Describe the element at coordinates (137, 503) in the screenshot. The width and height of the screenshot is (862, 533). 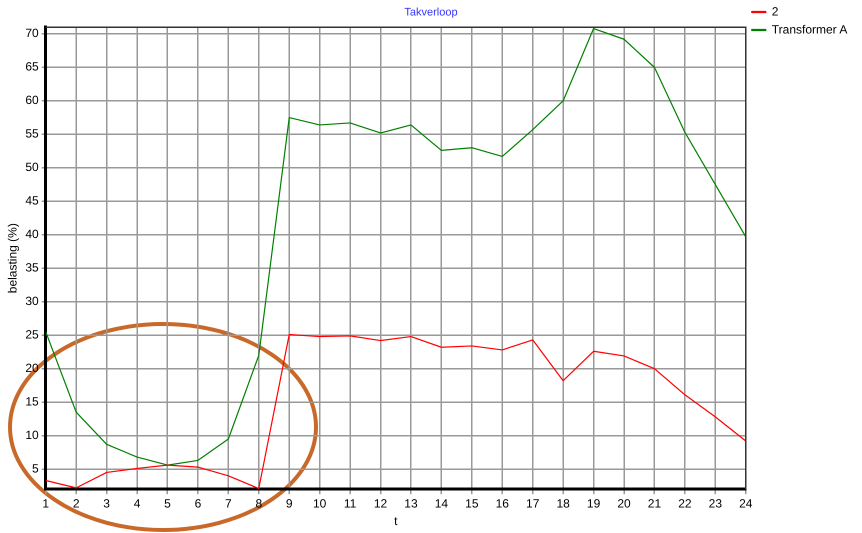
I see `x-tick-label: 4` at that location.